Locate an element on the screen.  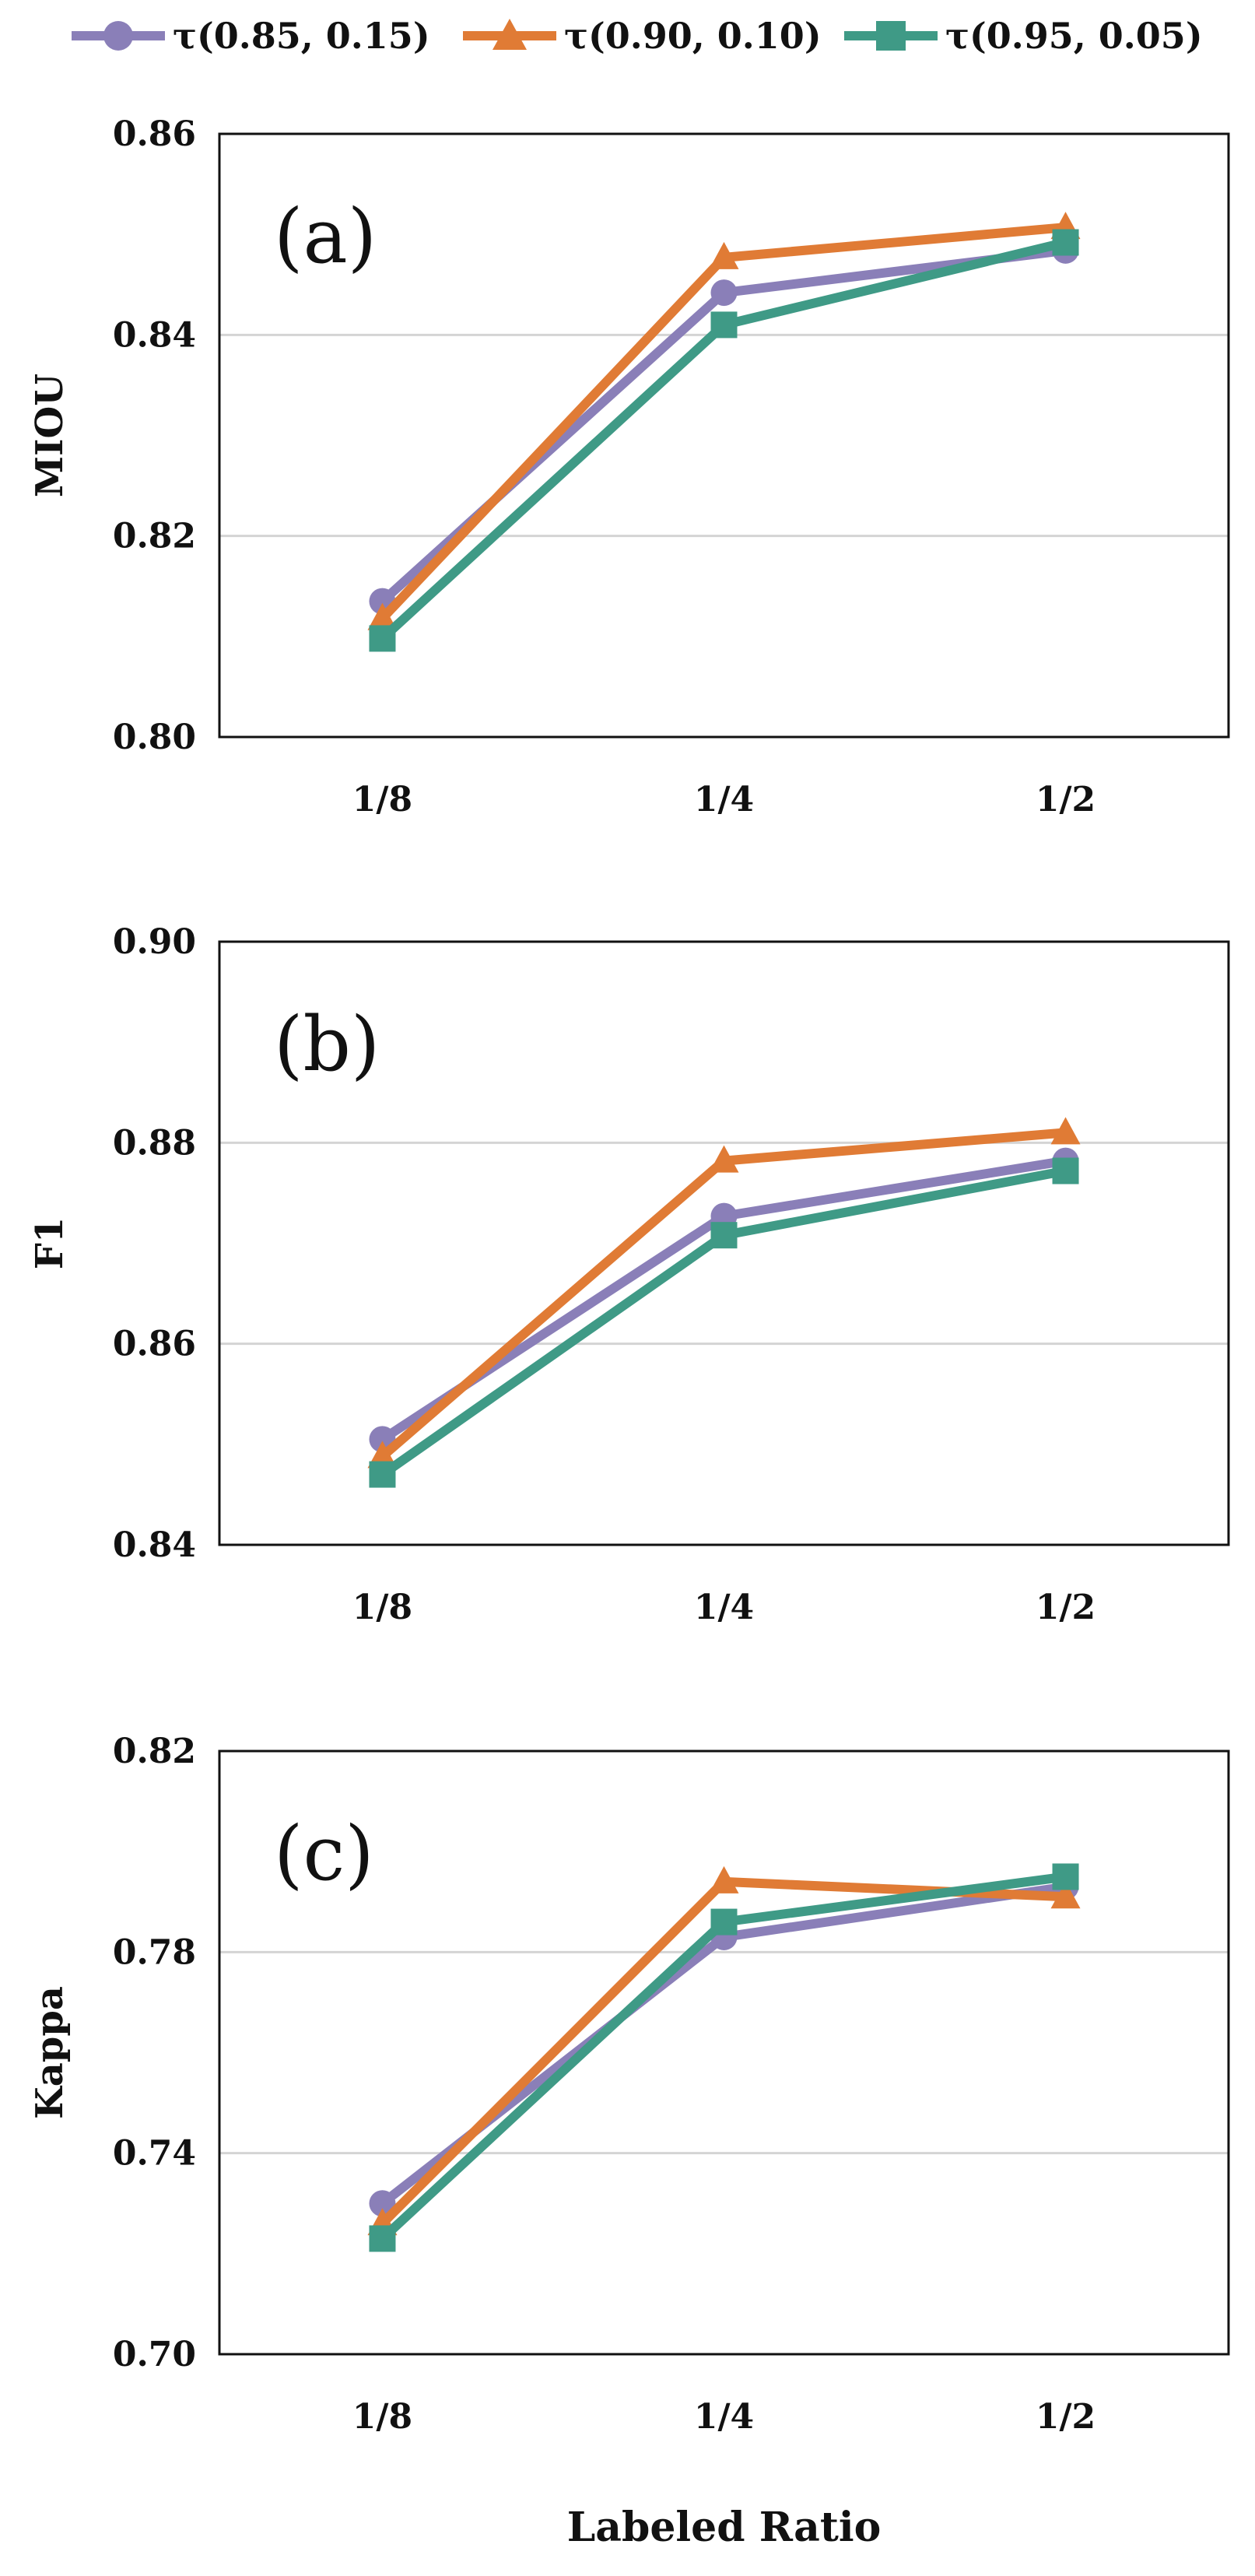
legend-item-1: τ(0.85, 0.15) is located at coordinates (251, 36).